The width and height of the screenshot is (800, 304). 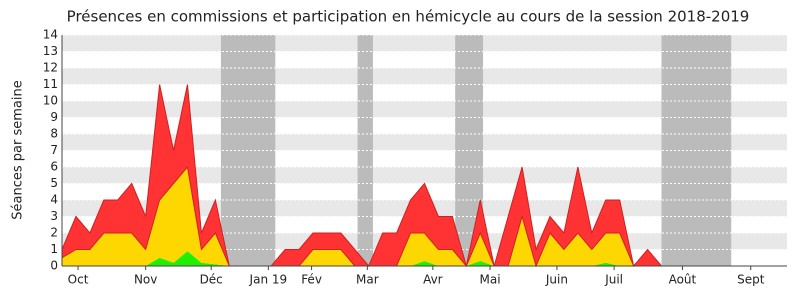 What do you see at coordinates (54, 167) in the screenshot?
I see `y-tick-label: 6` at bounding box center [54, 167].